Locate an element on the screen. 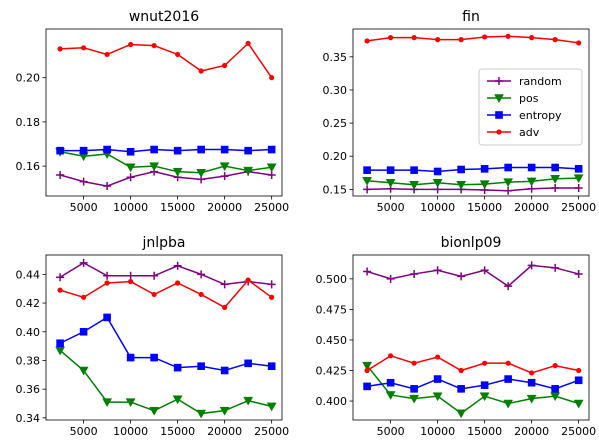 The height and width of the screenshot is (443, 599). y-tick-label: 0.450 is located at coordinates (332, 340).